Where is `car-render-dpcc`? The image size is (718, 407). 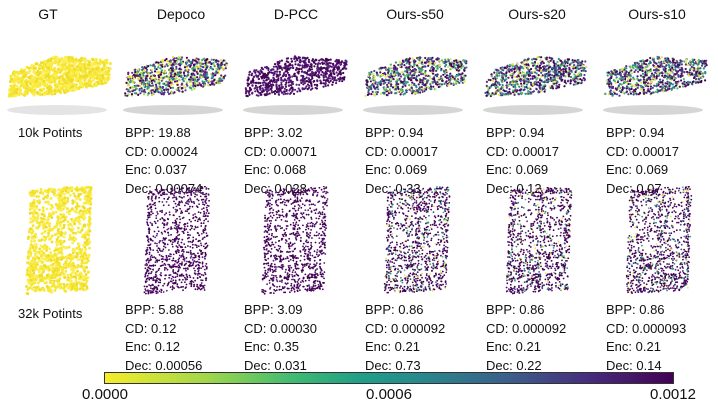 car-render-dpcc is located at coordinates (295, 73).